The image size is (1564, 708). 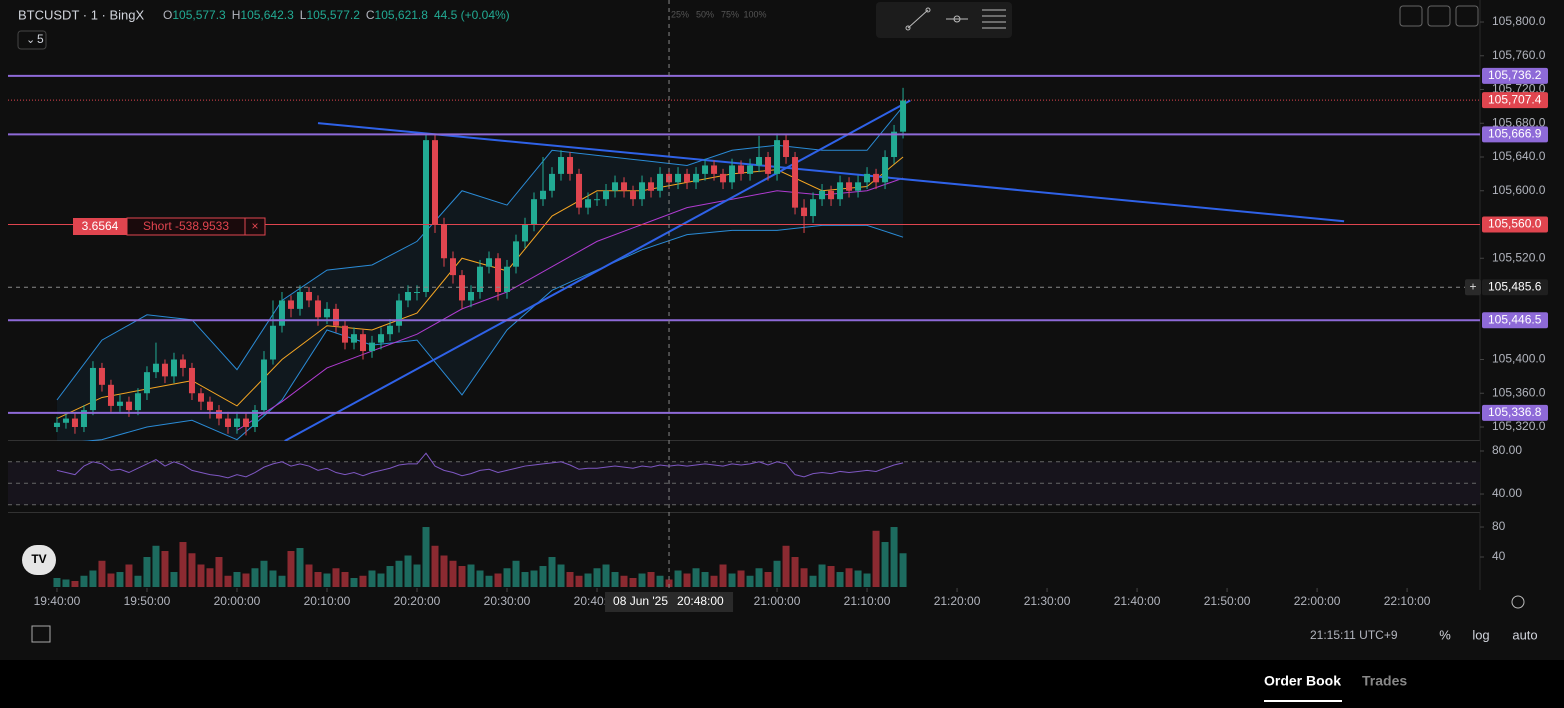 What do you see at coordinates (100, 226) in the screenshot?
I see `position-qty-box` at bounding box center [100, 226].